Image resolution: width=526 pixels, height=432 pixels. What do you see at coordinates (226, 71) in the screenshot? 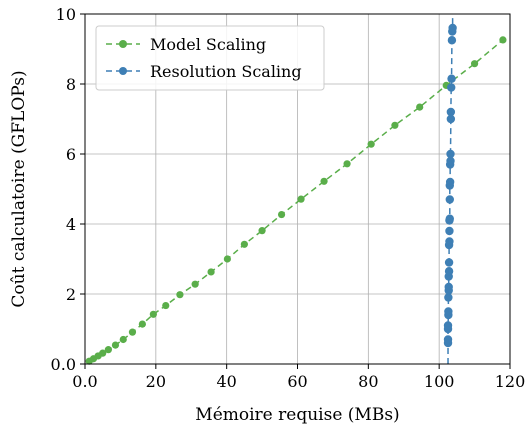
I see `legend-label: Resolution Scaling` at bounding box center [226, 71].